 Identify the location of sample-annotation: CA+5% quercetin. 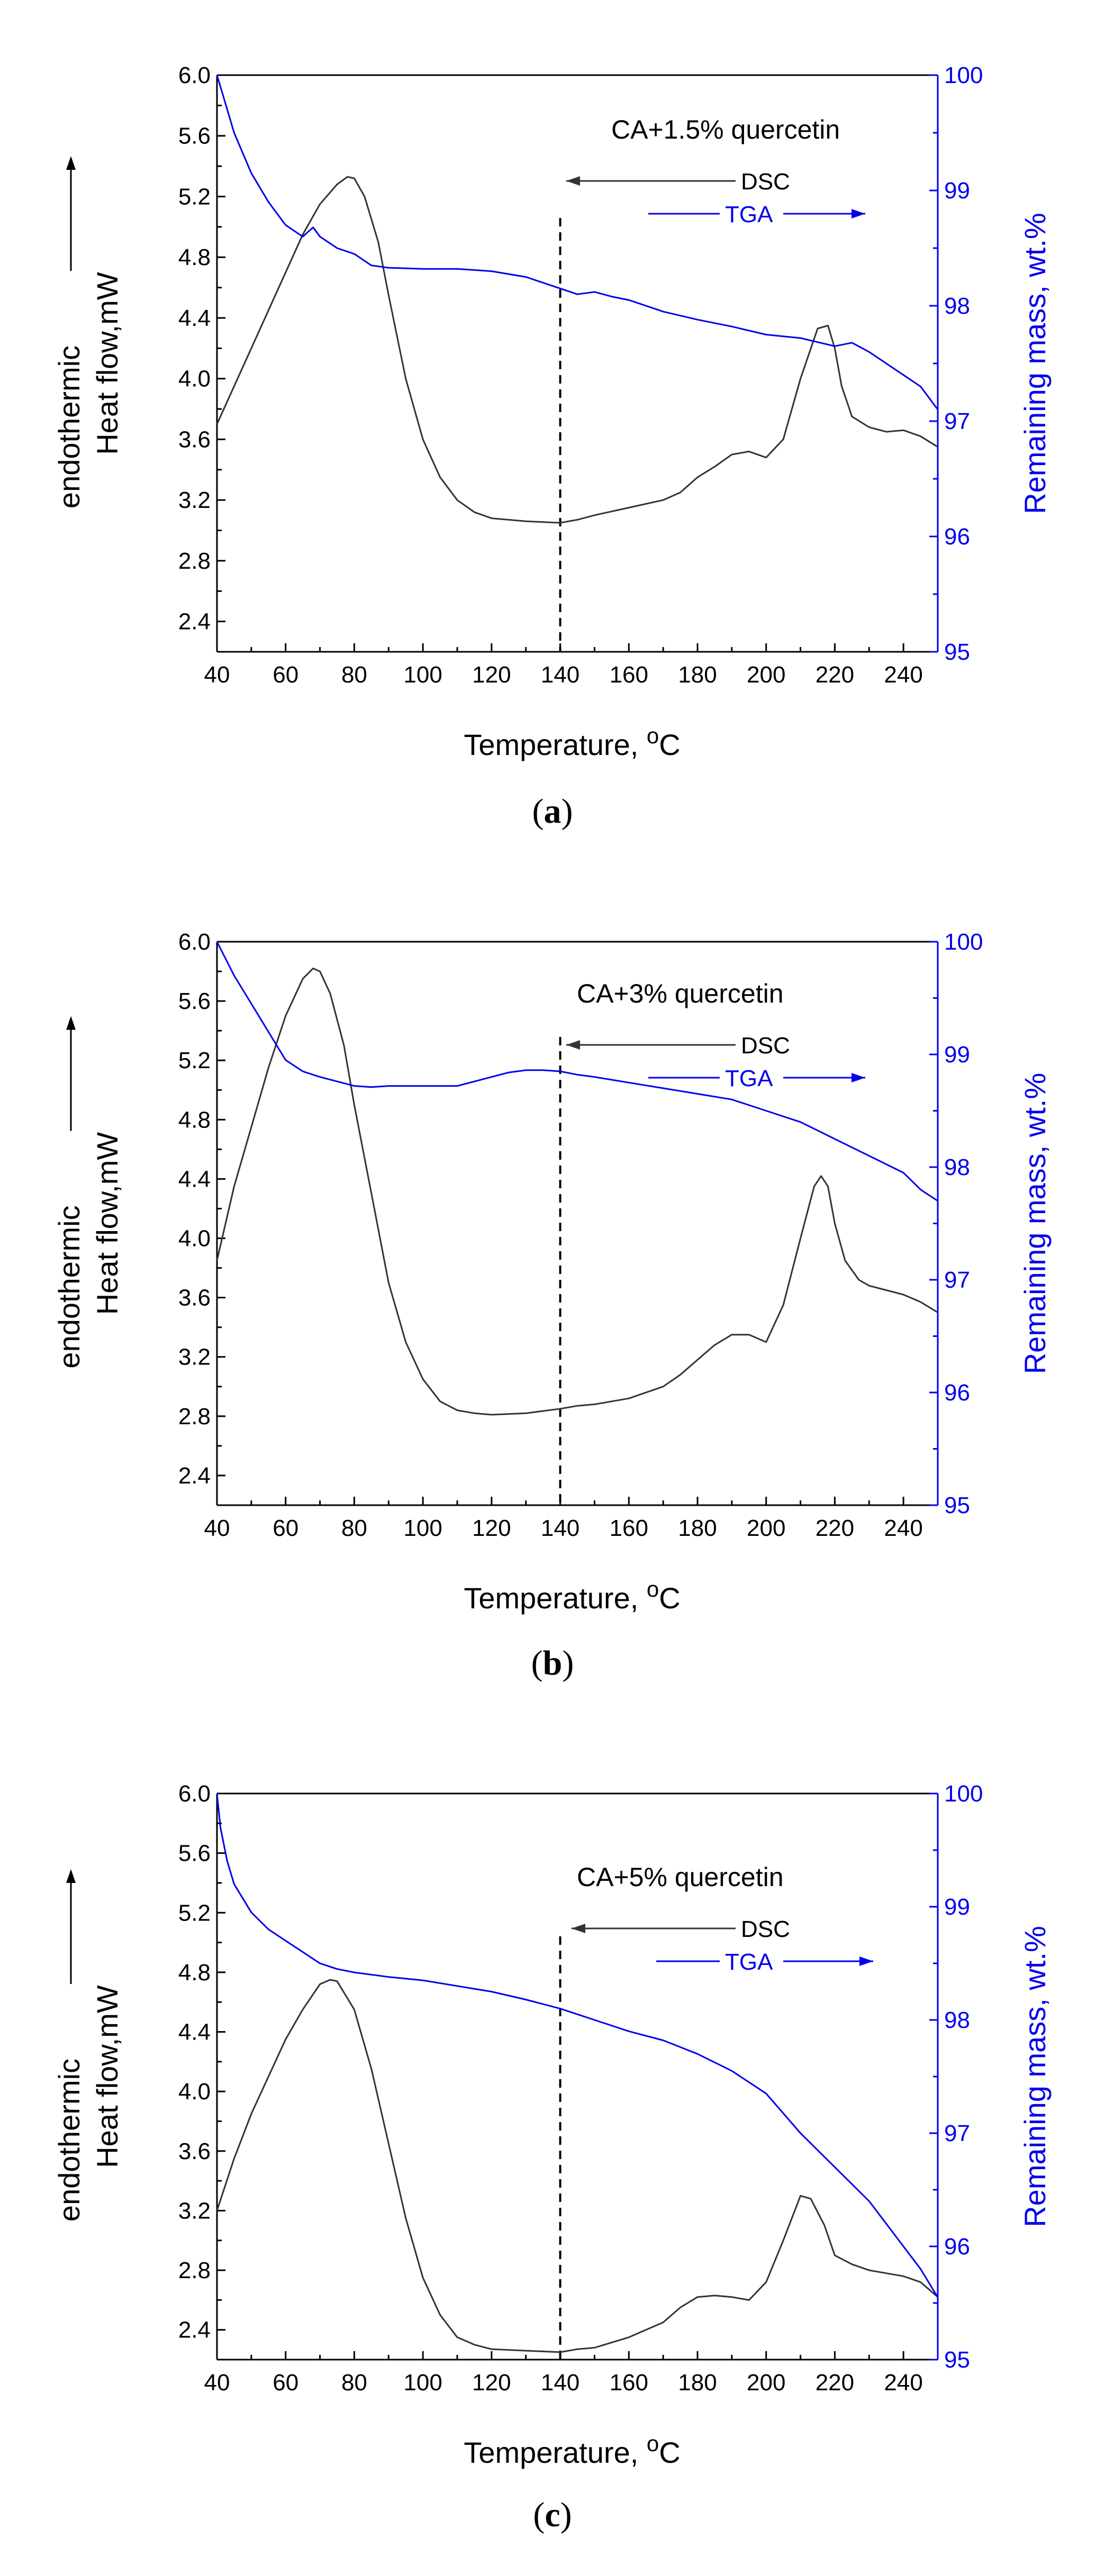
(680, 1877).